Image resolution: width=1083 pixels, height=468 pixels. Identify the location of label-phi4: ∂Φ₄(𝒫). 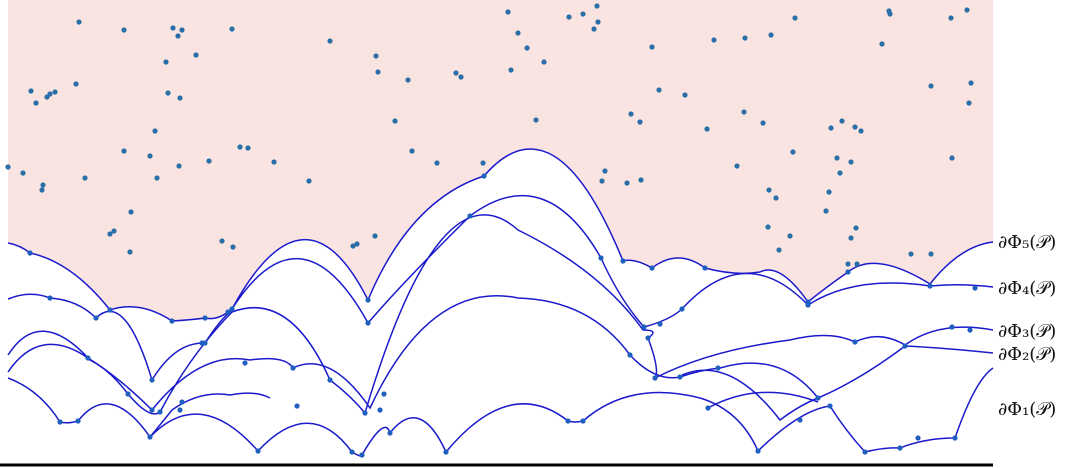
(1027, 288).